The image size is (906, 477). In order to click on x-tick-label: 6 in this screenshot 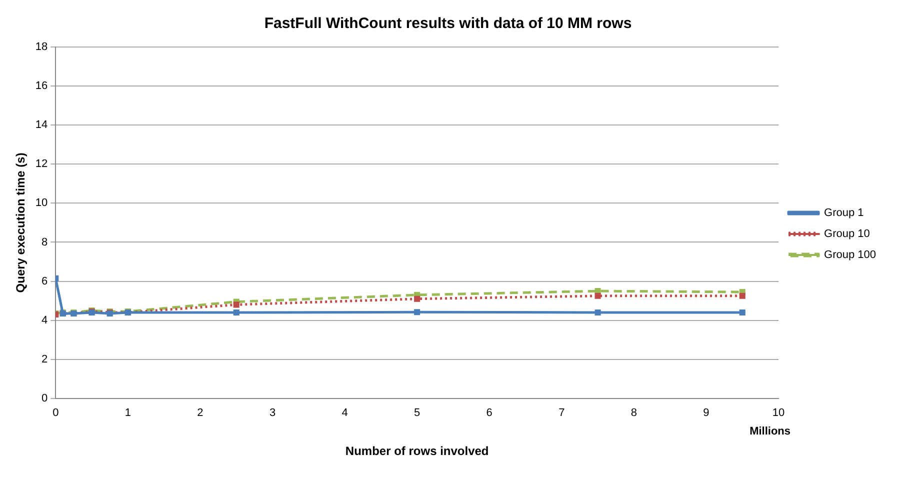, I will do `click(489, 413)`.